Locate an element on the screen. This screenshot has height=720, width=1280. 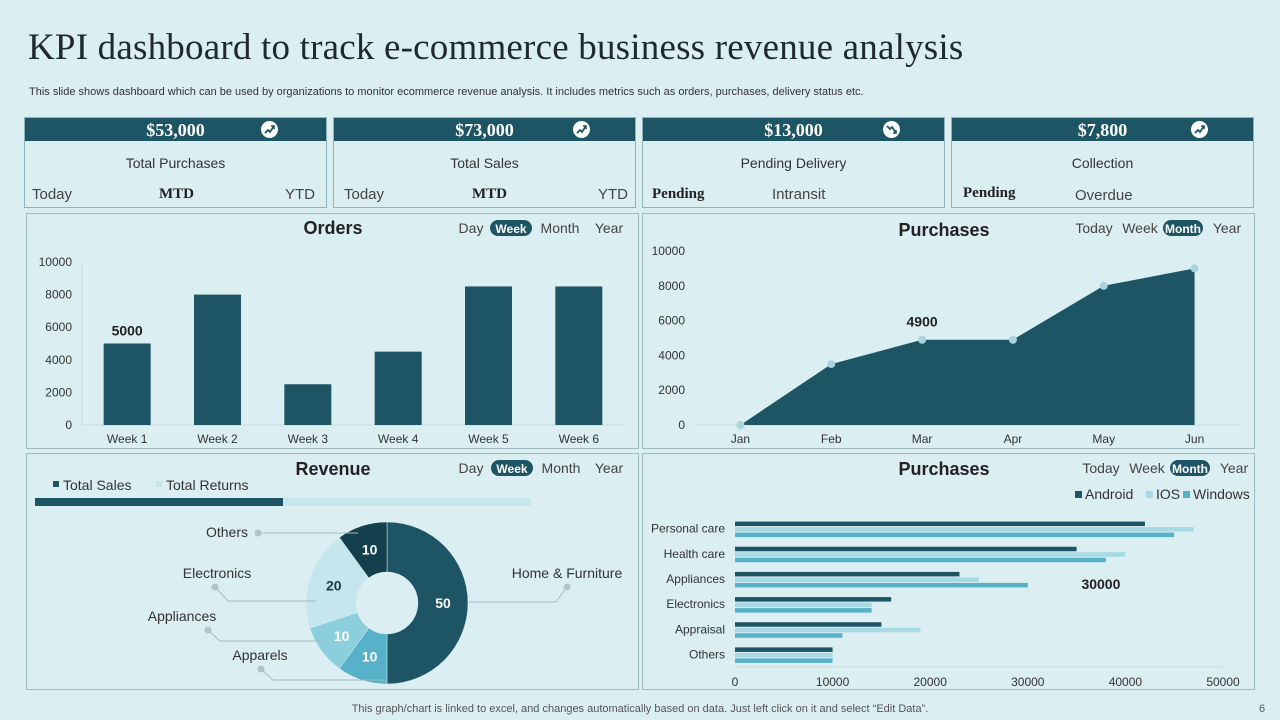
trend-down-icon is located at coordinates (891, 129).